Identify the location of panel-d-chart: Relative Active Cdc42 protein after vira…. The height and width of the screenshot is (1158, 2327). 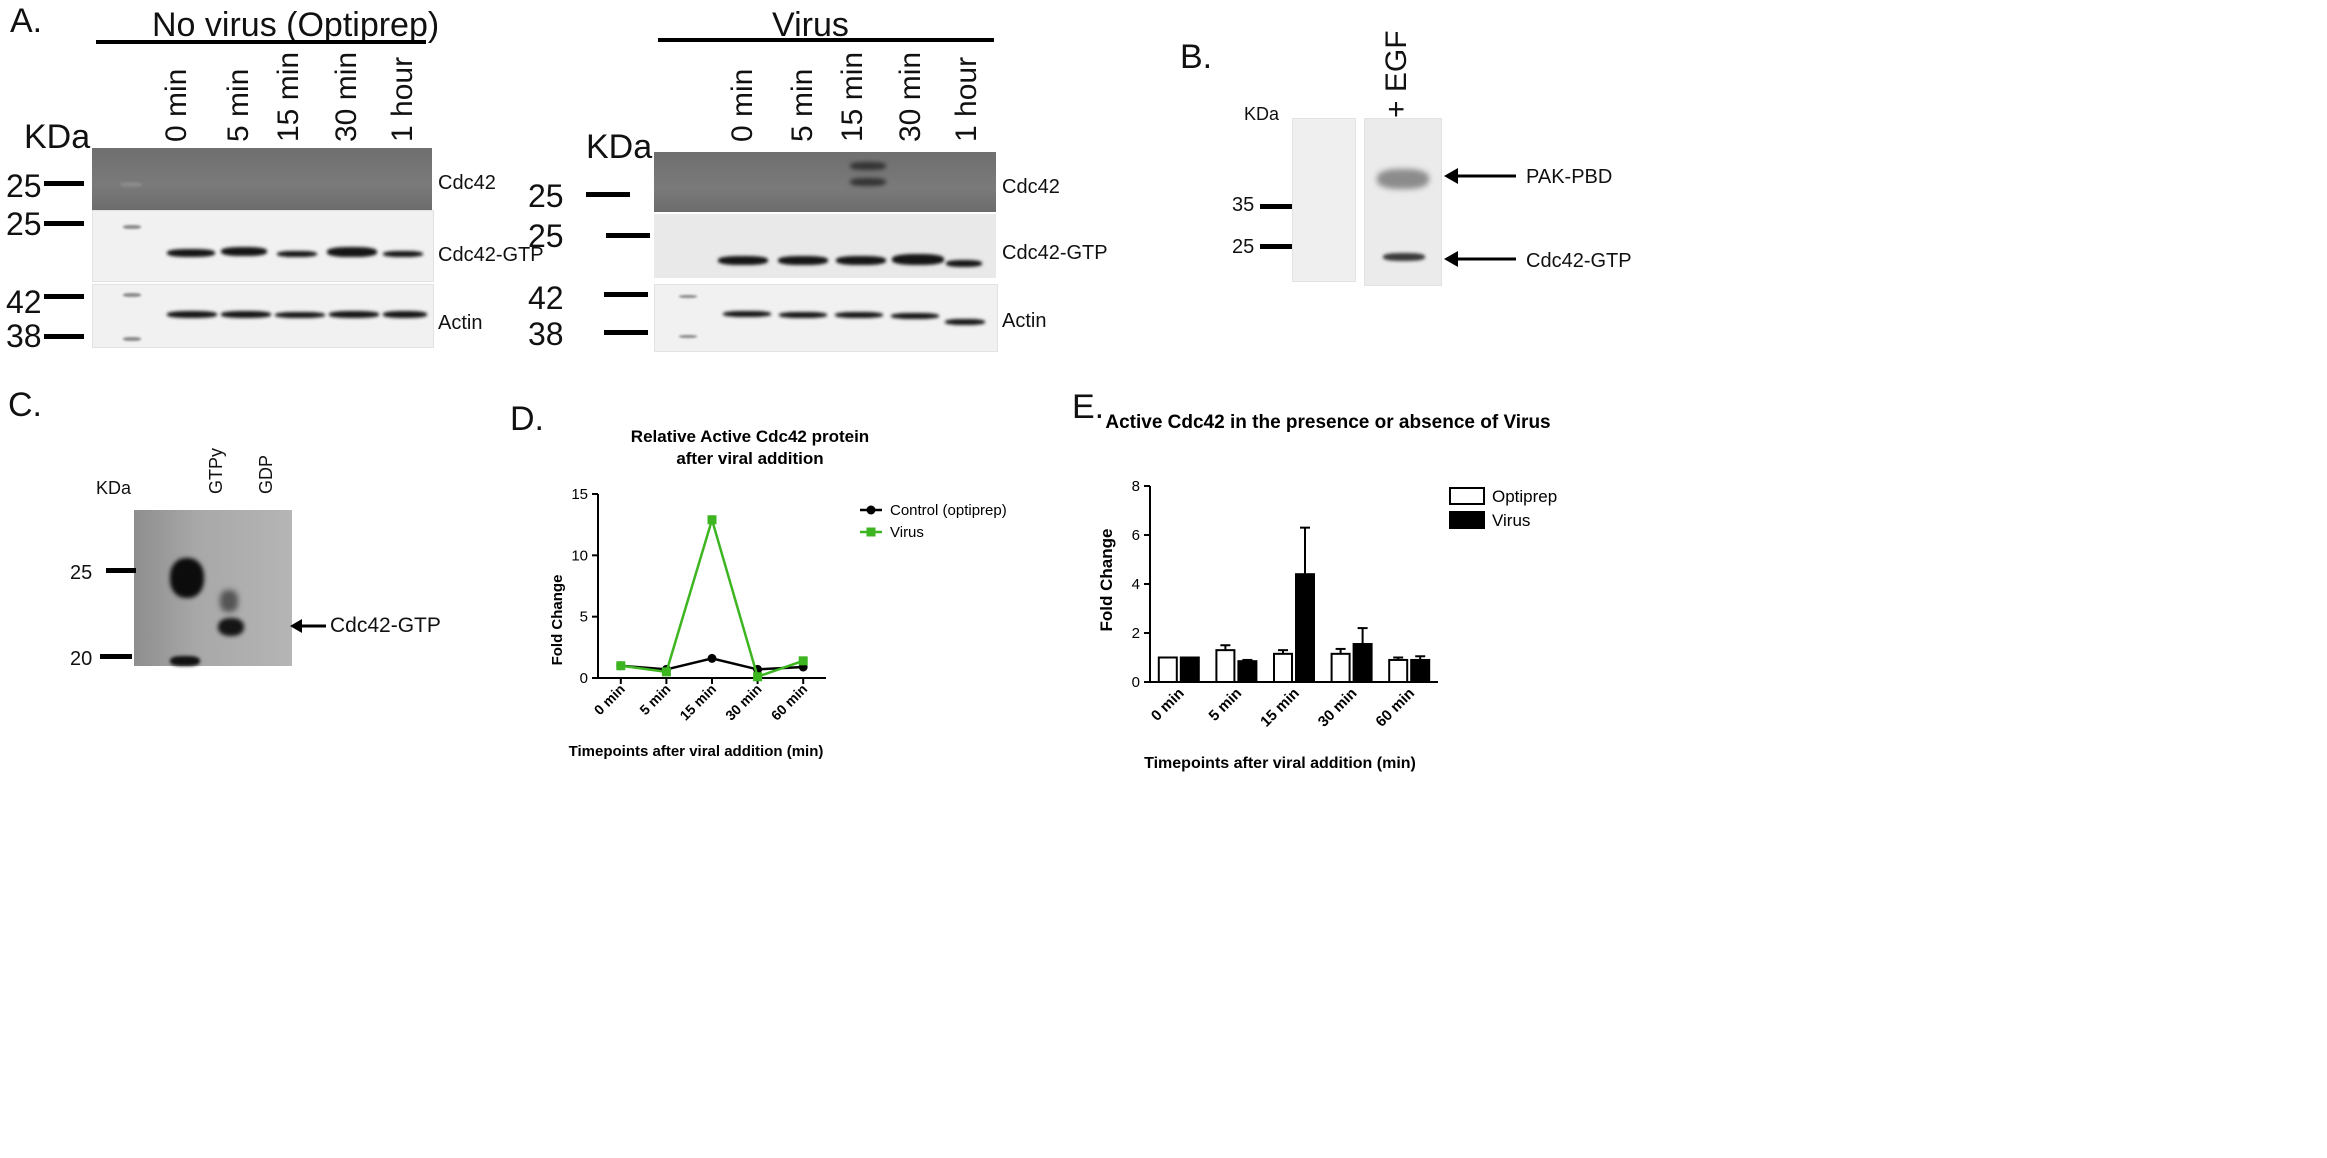
(778, 593).